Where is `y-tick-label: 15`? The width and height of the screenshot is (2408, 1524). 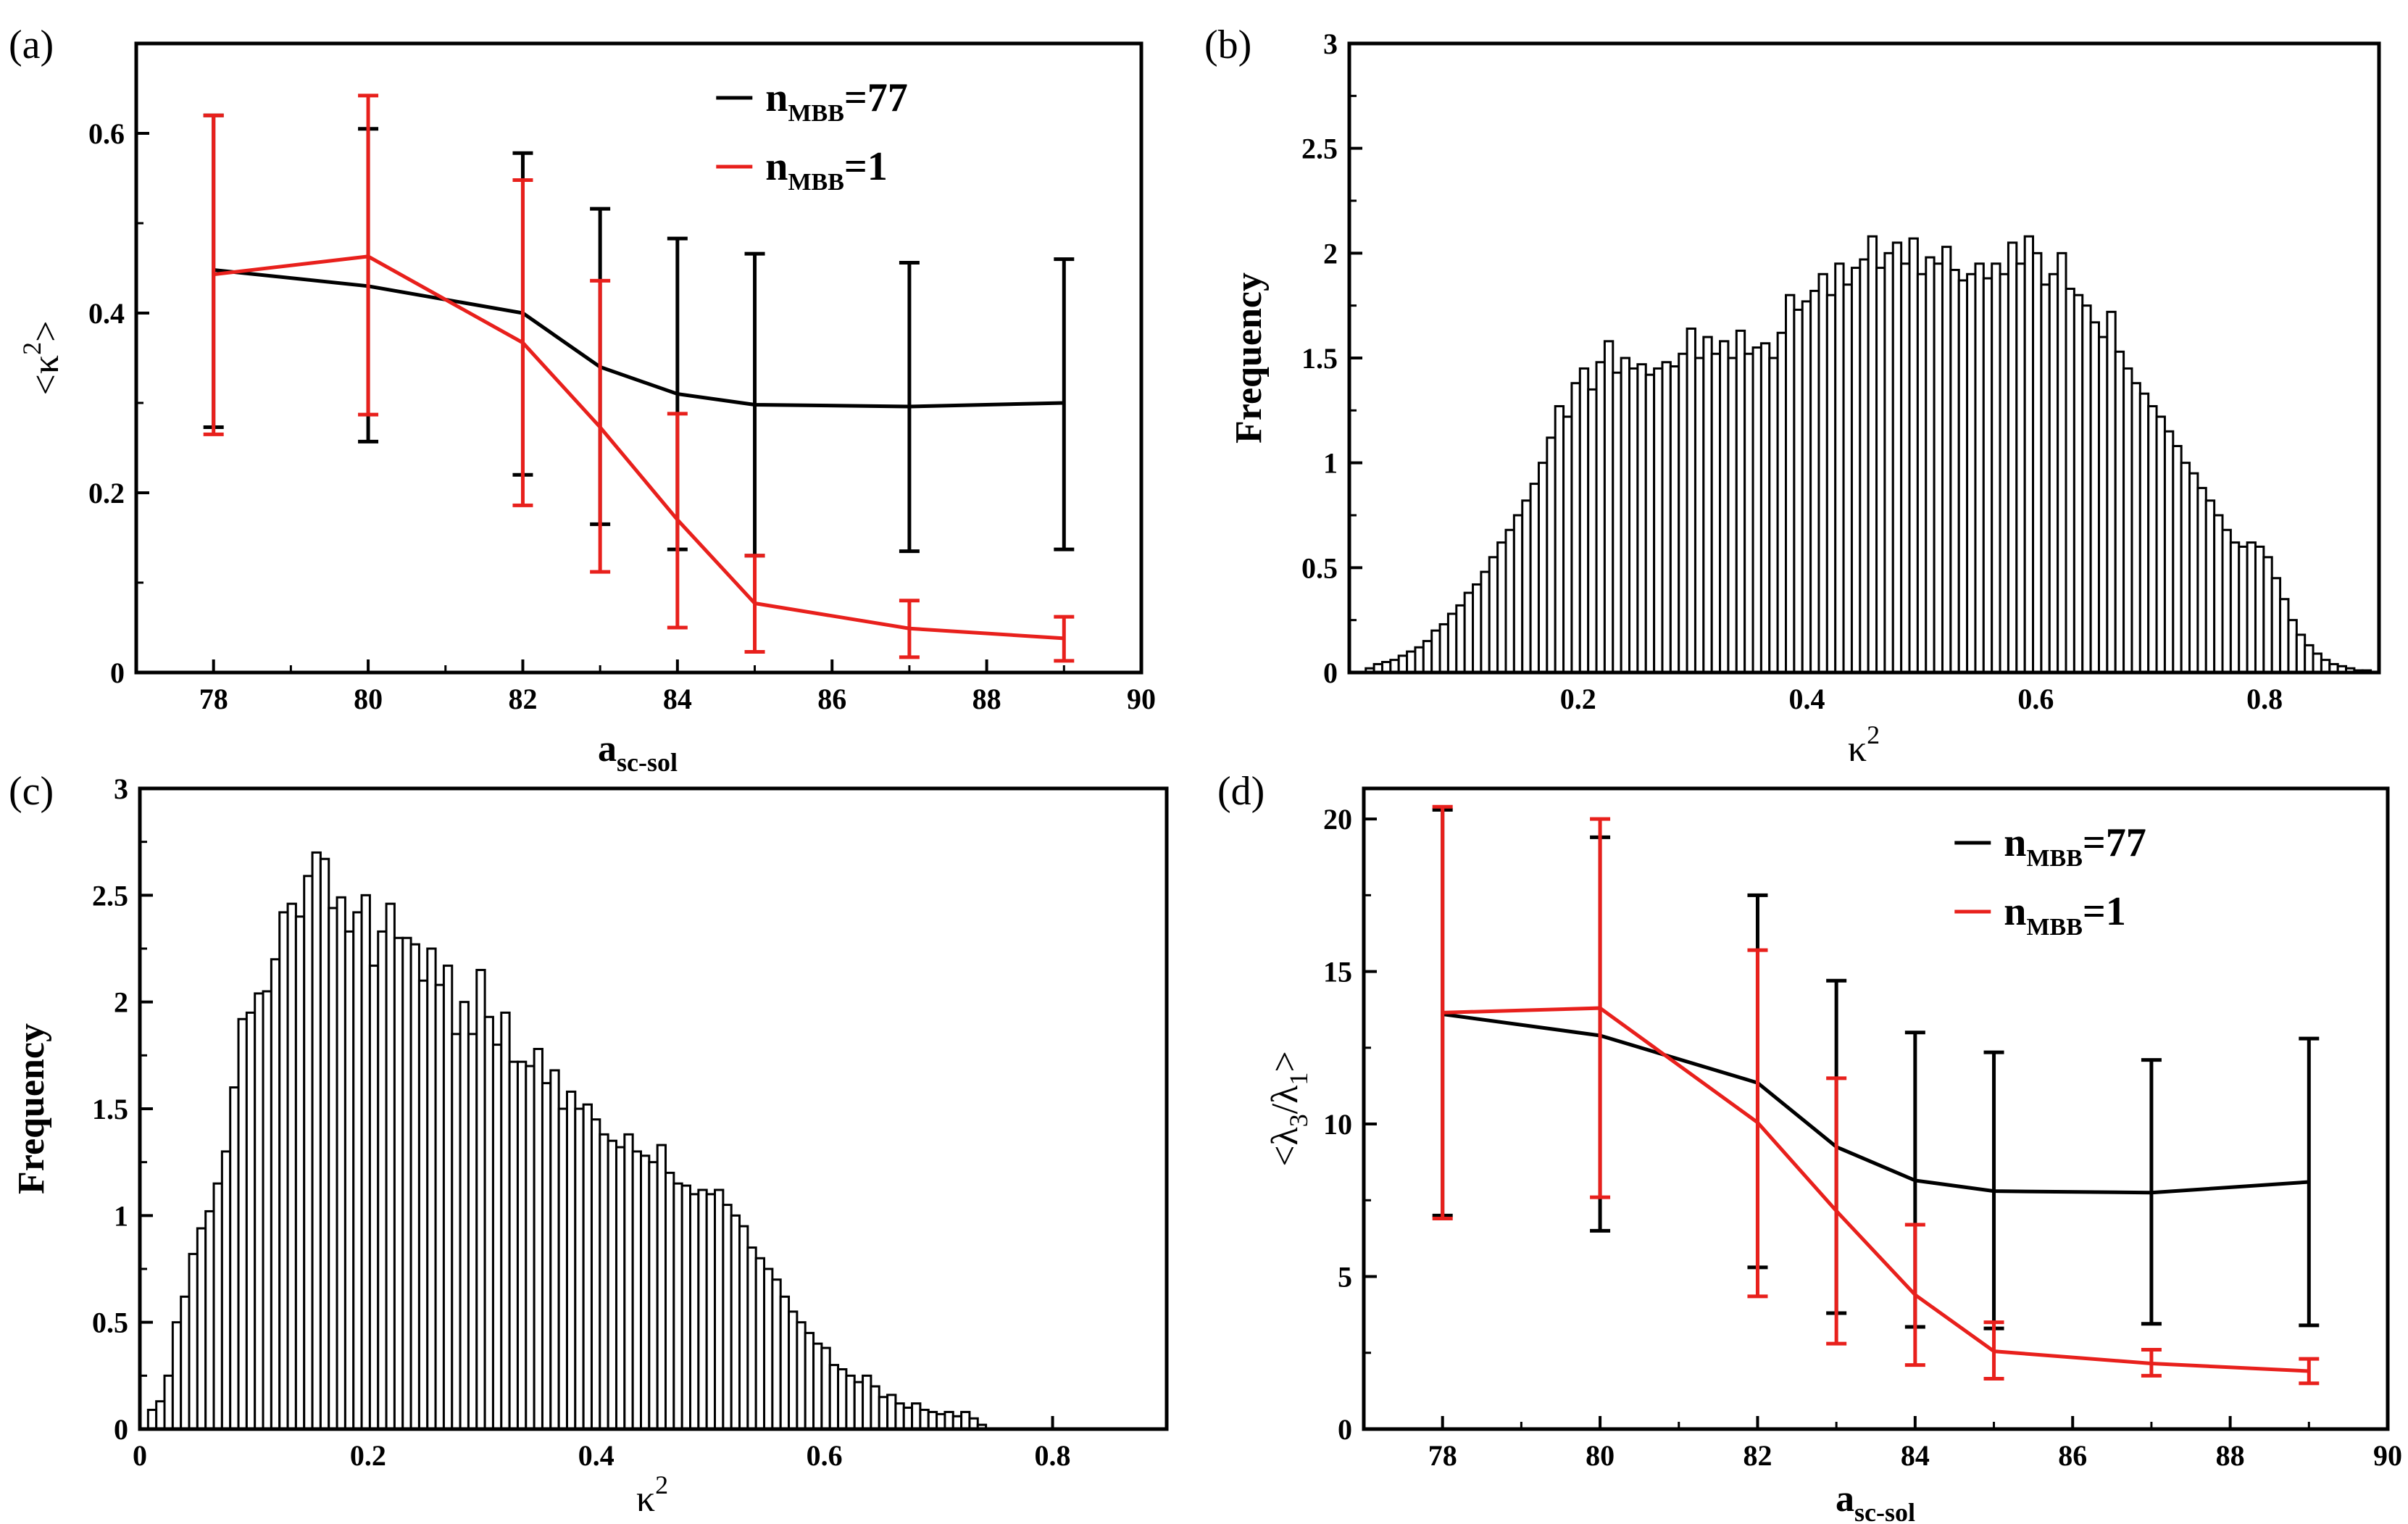
y-tick-label: 15 is located at coordinates (1337, 972).